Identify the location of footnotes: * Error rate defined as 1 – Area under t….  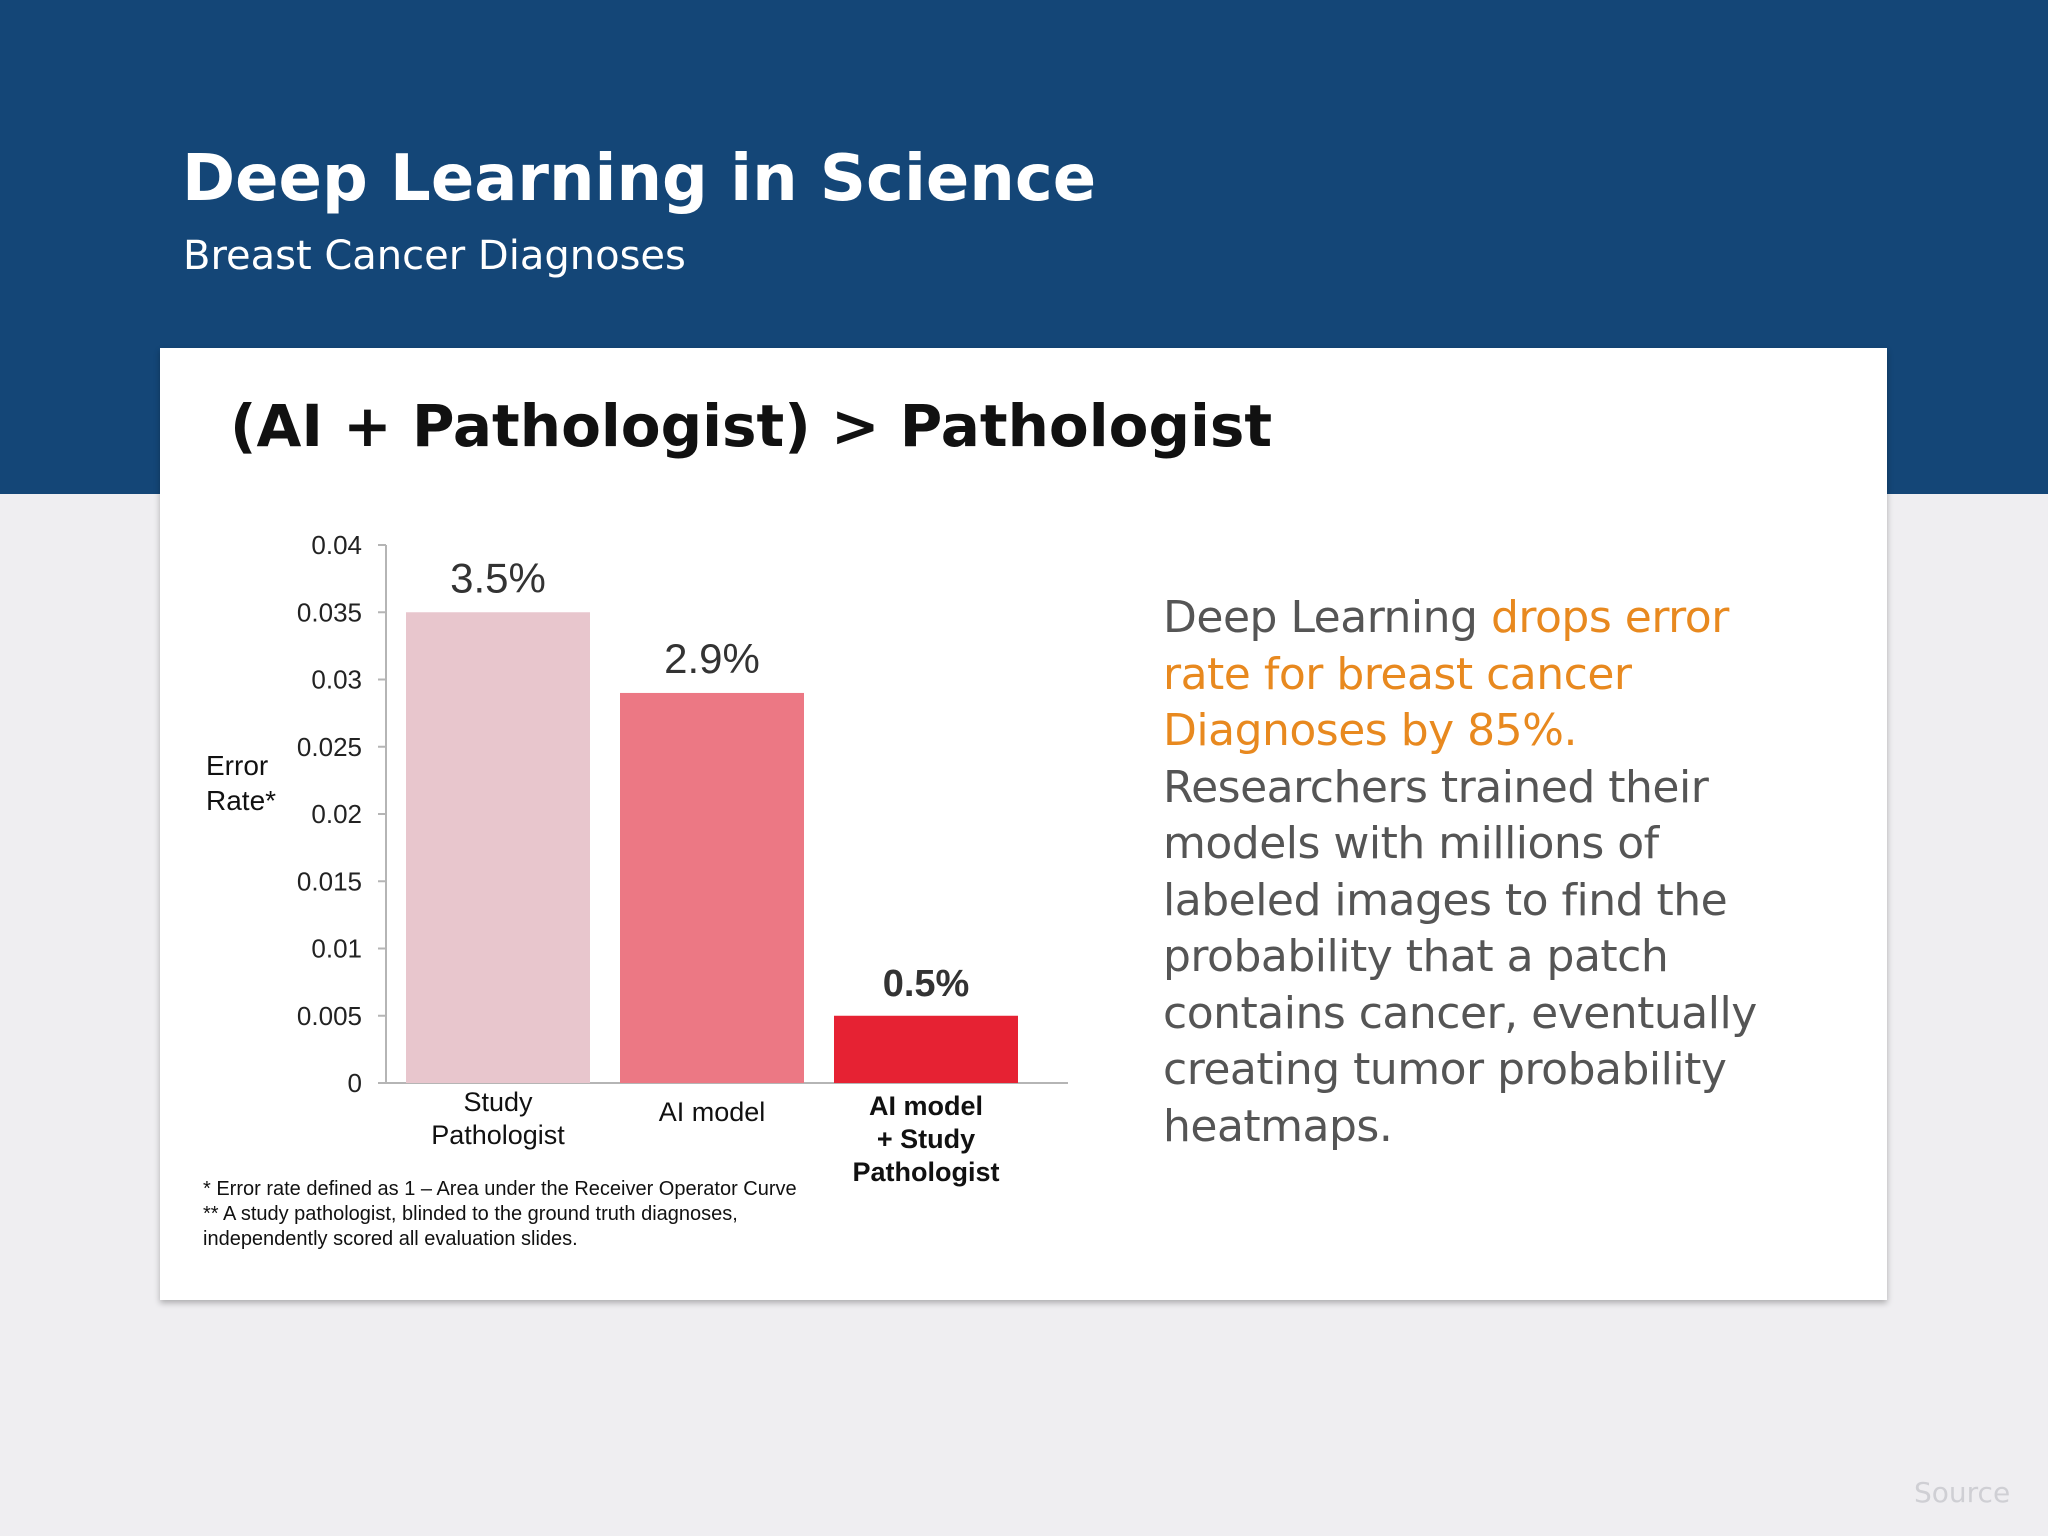
(500, 1214).